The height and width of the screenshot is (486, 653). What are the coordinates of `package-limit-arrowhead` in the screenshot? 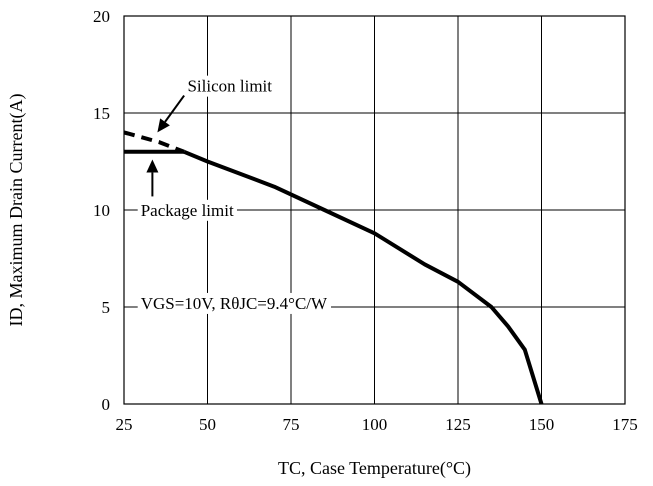 It's located at (152, 166).